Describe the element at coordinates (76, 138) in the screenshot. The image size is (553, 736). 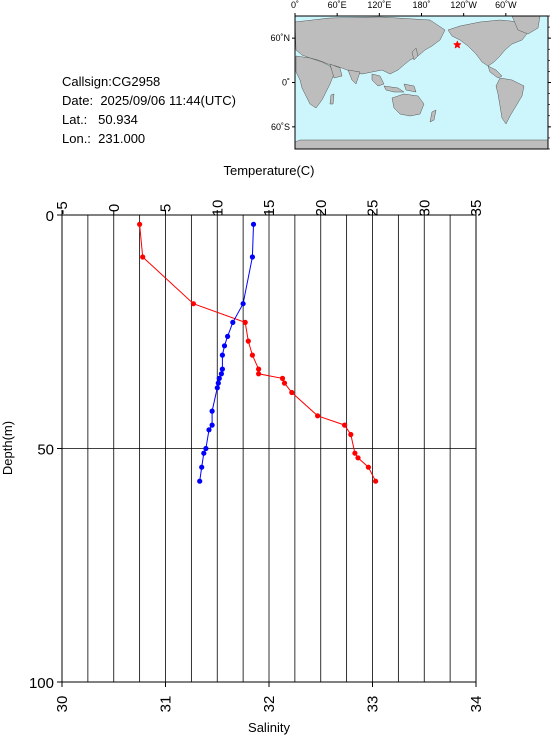
I see `lon-label: Lon.:` at that location.